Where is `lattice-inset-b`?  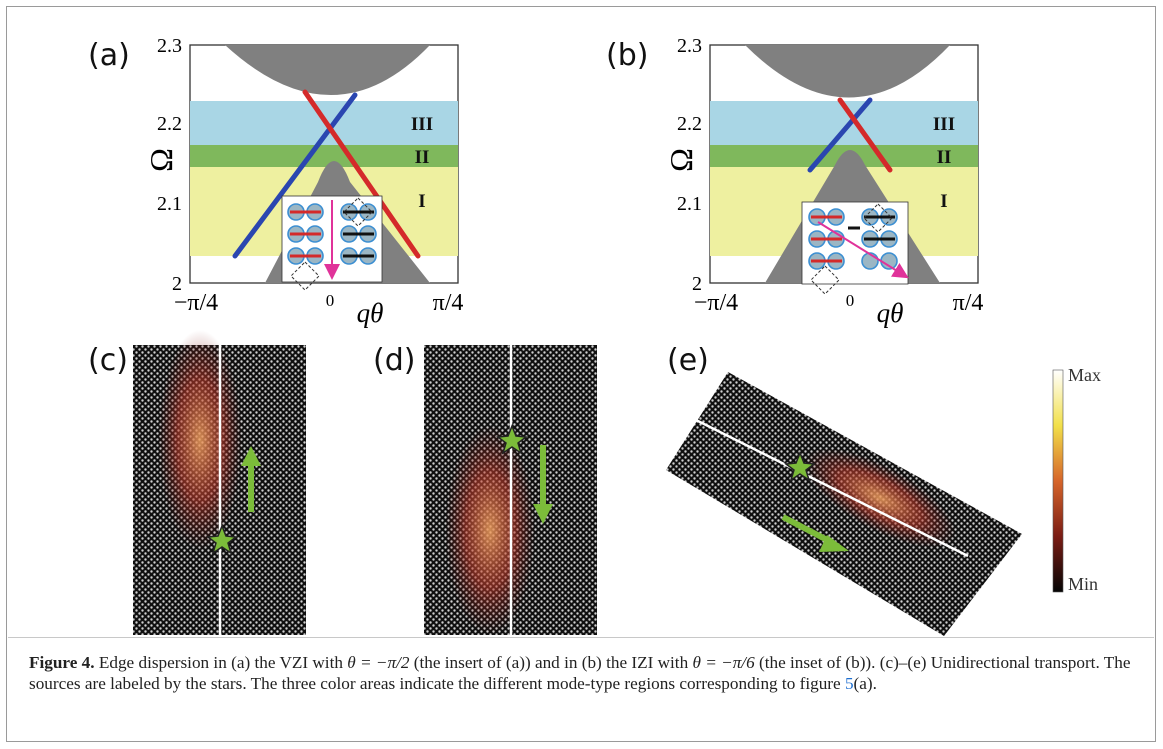
lattice-inset-b is located at coordinates (855, 248).